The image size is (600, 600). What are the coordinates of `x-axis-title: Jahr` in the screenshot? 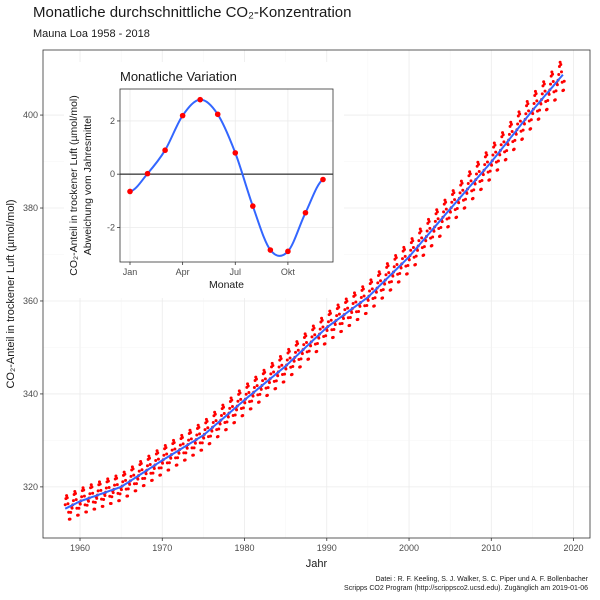 It's located at (317, 564).